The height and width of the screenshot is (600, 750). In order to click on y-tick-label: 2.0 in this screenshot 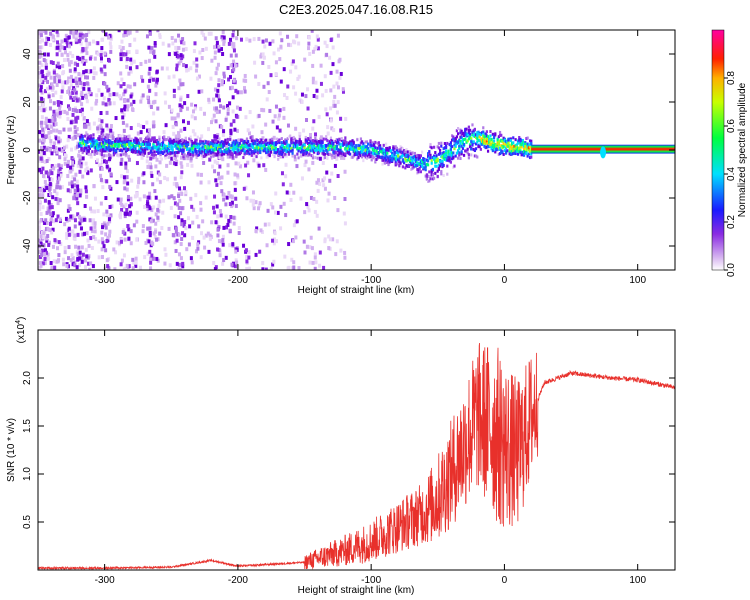, I will do `click(27, 378)`.